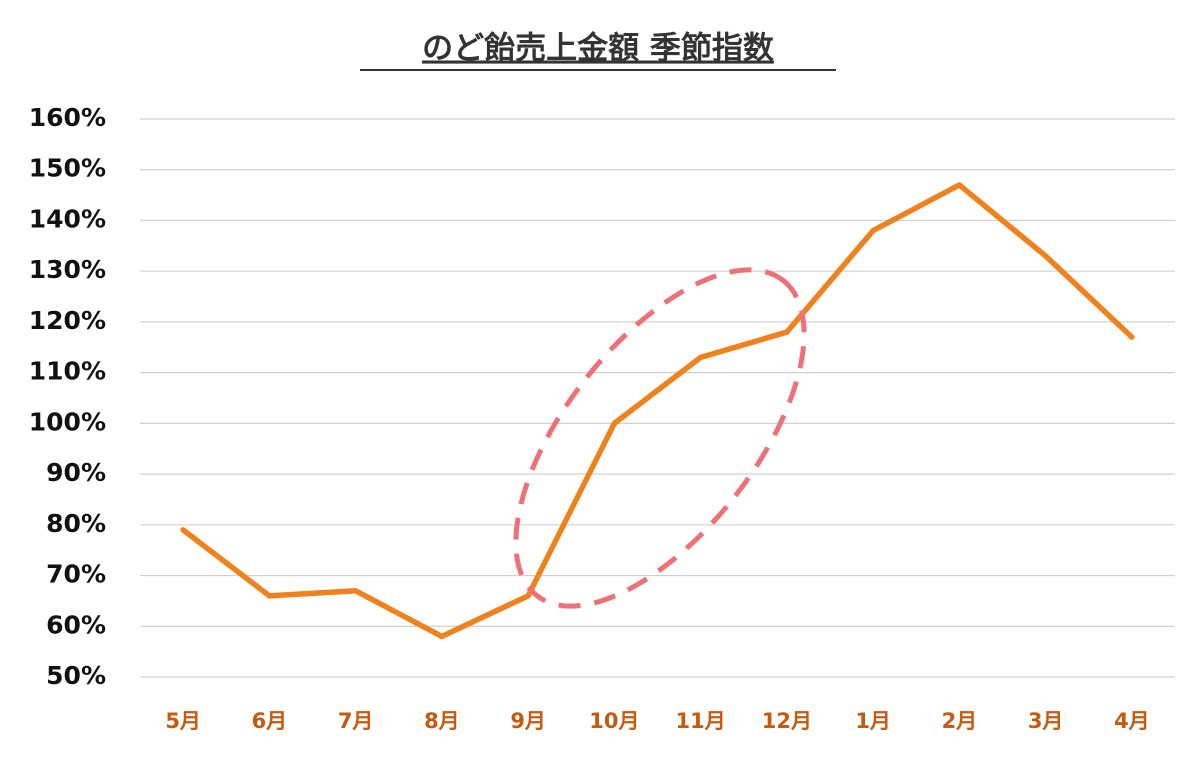  Describe the element at coordinates (442, 721) in the screenshot. I see `x-tick-label: 8月` at that location.